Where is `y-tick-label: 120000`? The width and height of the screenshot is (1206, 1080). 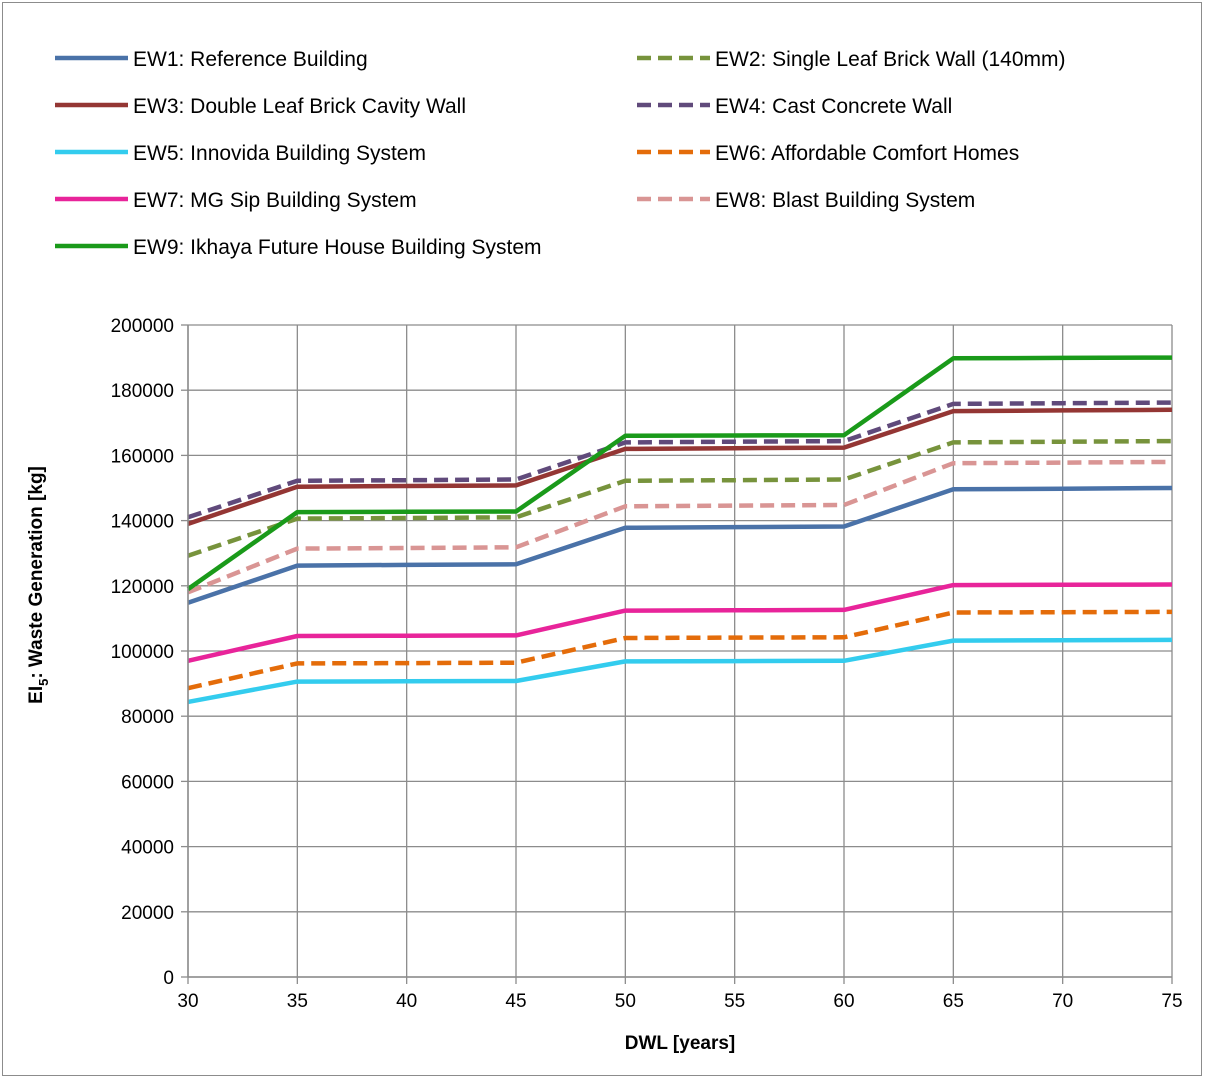 y-tick-label: 120000 is located at coordinates (142, 587).